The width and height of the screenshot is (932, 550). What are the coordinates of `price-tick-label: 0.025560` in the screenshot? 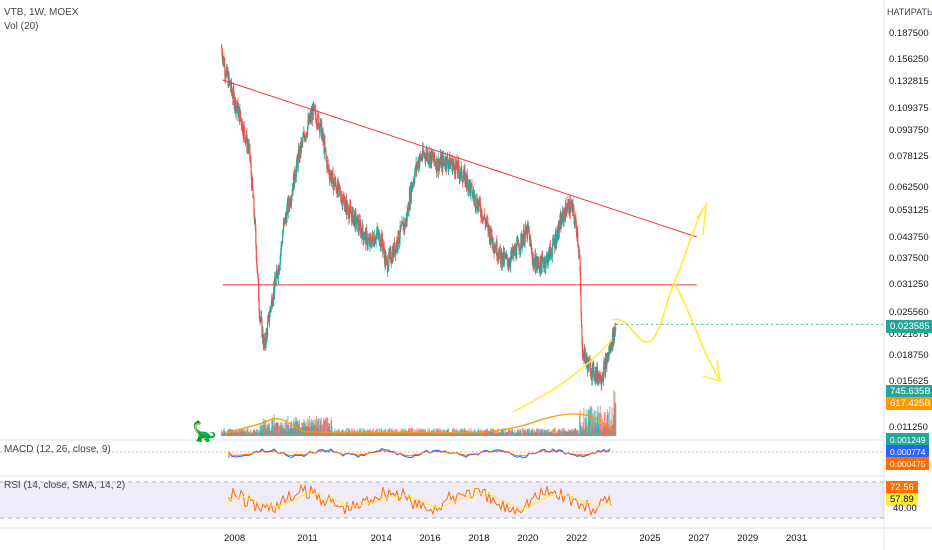 It's located at (909, 313).